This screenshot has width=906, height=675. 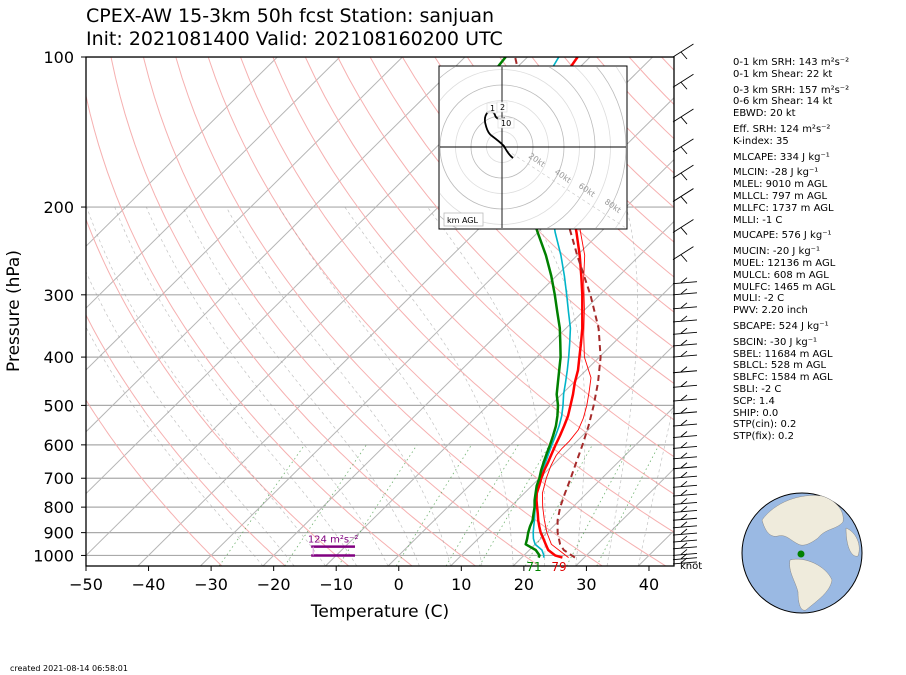 I want to click on stat-line: 0-3 km SRH: 157 m²s⁻², so click(x=791, y=90).